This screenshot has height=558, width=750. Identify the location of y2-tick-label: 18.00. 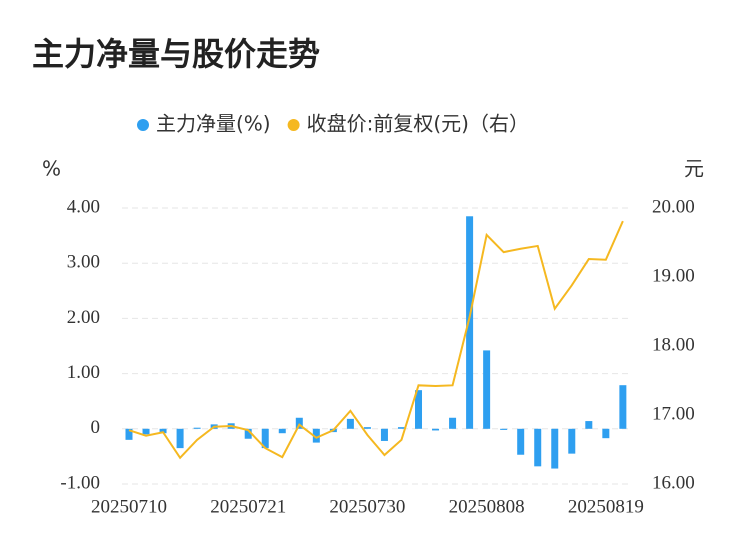
(673, 344).